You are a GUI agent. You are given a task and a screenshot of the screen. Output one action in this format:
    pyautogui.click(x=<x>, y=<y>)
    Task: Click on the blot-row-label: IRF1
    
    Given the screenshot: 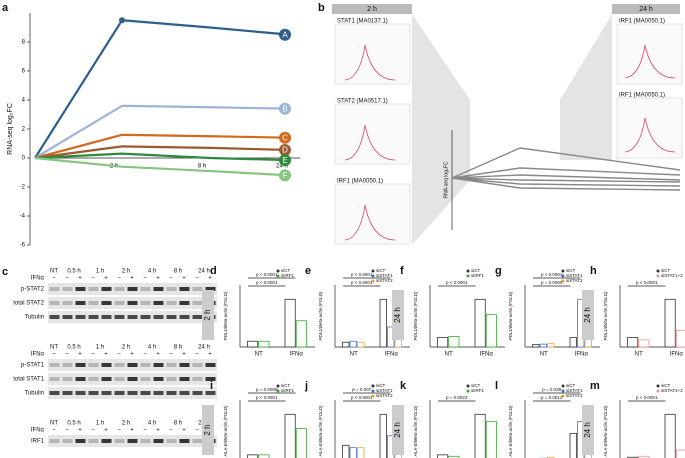 What is the action you would take?
    pyautogui.click(x=38, y=442)
    